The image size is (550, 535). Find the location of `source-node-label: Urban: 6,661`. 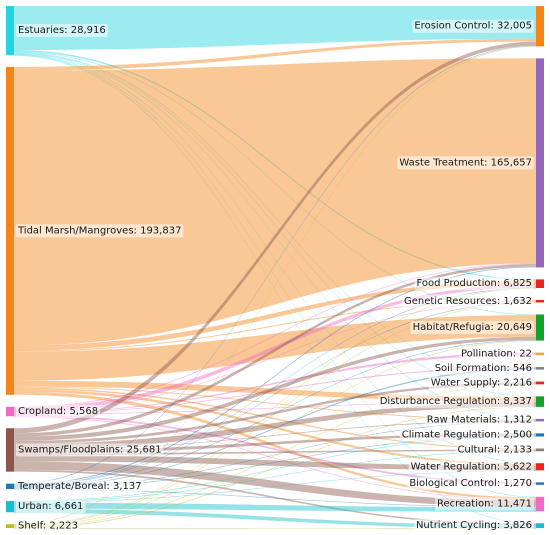

source-node-label: Urban: 6,661 is located at coordinates (50, 506).